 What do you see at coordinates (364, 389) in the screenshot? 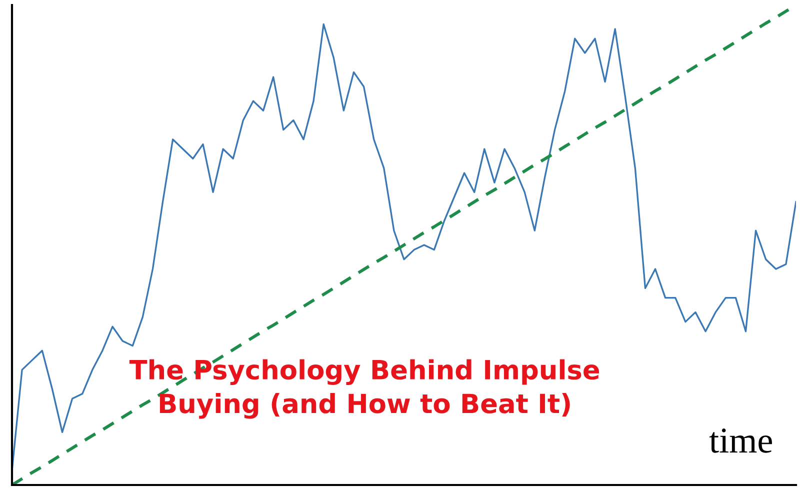
I see `text: The Psychology Behind Impulse Buying (and How to Beat It)` at bounding box center [364, 389].